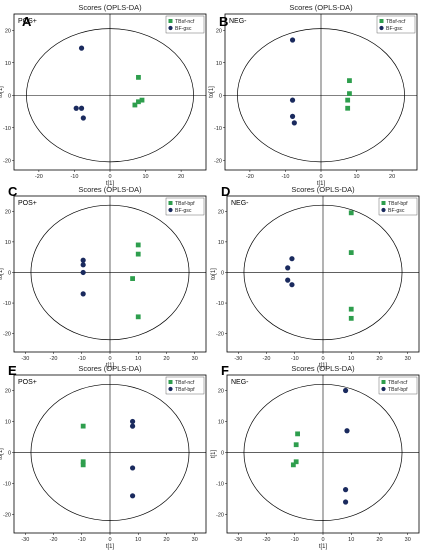  I want to click on panel-letter: B, so click(223, 21).